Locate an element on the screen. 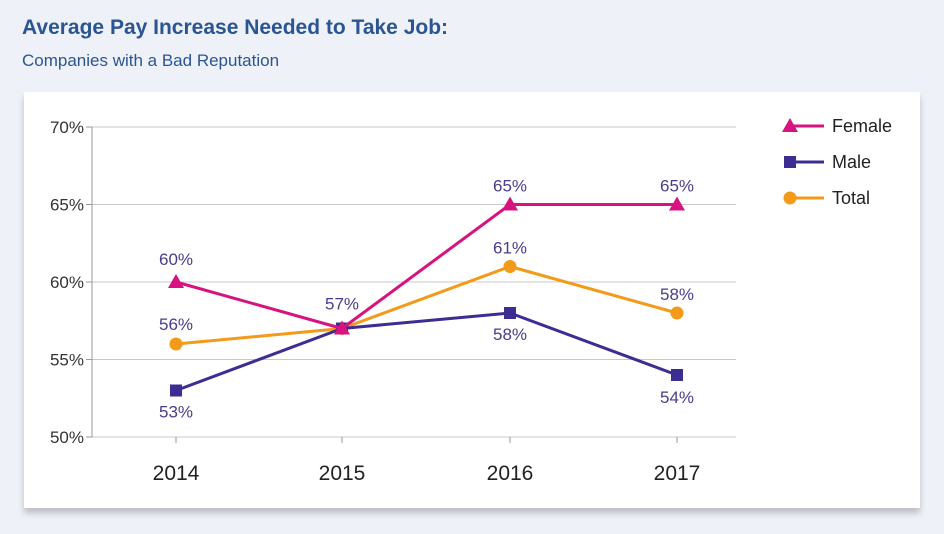  male-data-label: 58% is located at coordinates (510, 334).